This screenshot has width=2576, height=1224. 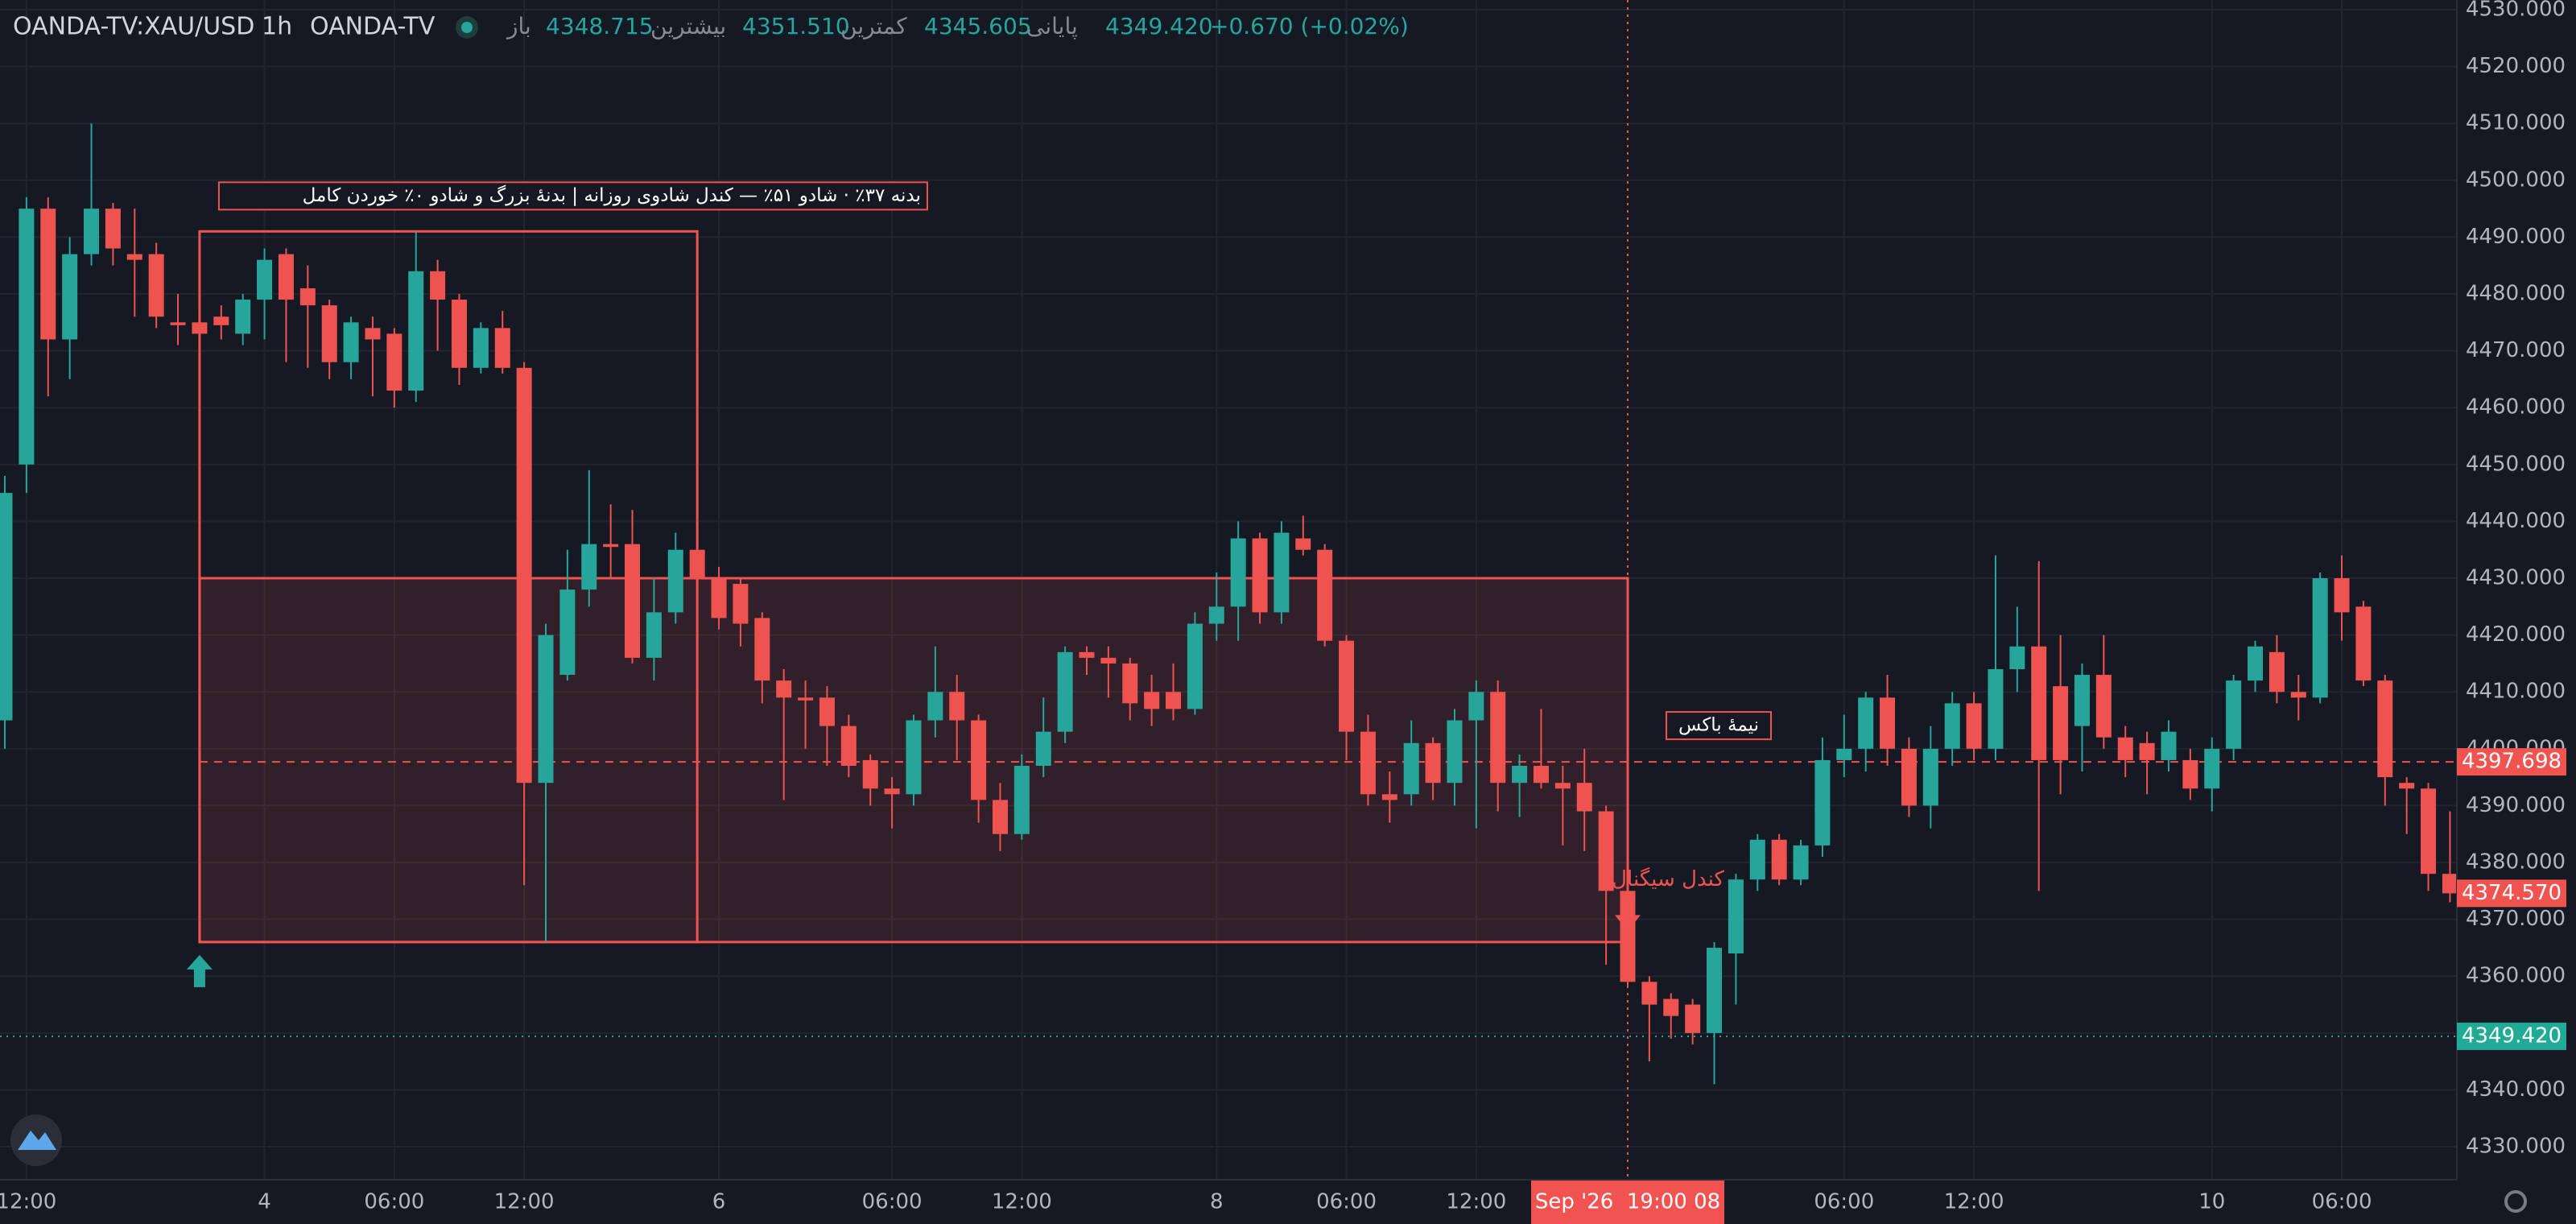 I want to click on source: OANDA-TV, so click(x=373, y=27).